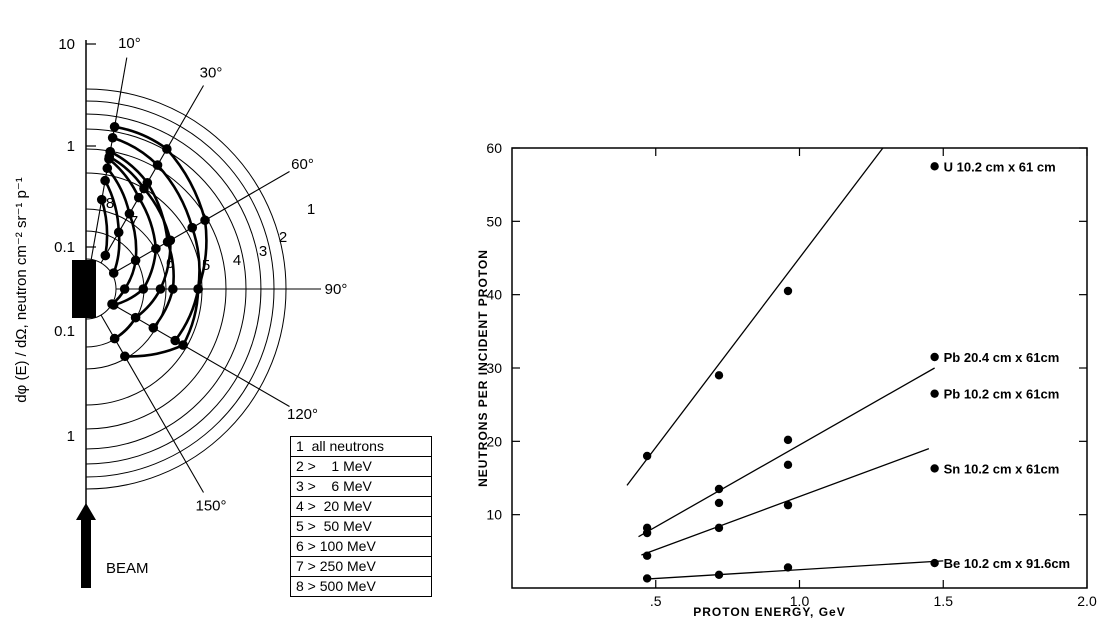 This screenshot has height=621, width=1099. I want to click on legend-row: 1 all neutrons, so click(361, 447).